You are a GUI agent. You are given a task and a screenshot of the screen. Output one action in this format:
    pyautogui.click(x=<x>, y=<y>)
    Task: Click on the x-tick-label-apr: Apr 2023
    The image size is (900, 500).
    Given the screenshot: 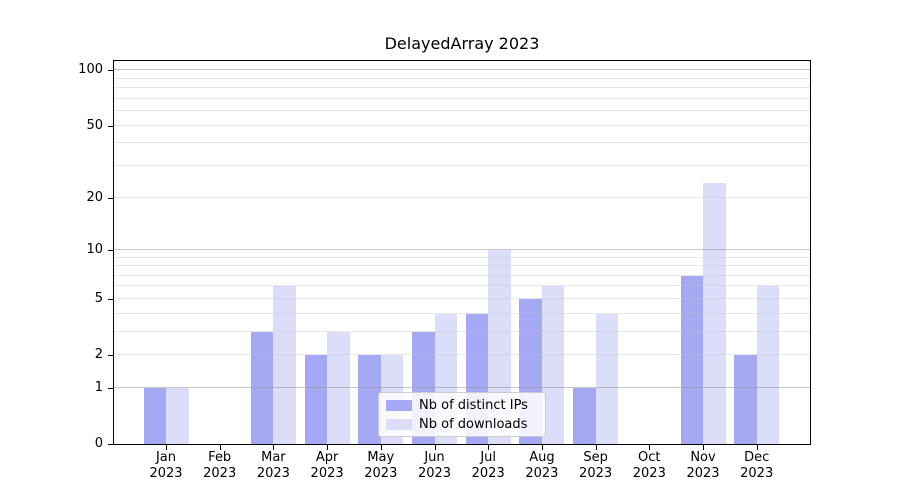 What is the action you would take?
    pyautogui.click(x=327, y=465)
    